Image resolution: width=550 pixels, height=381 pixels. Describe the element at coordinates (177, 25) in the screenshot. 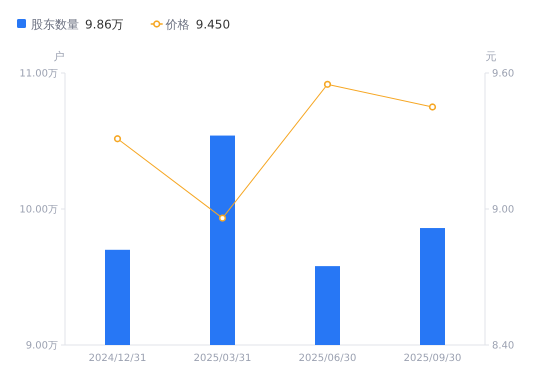

I see `legend-label: 价格` at that location.